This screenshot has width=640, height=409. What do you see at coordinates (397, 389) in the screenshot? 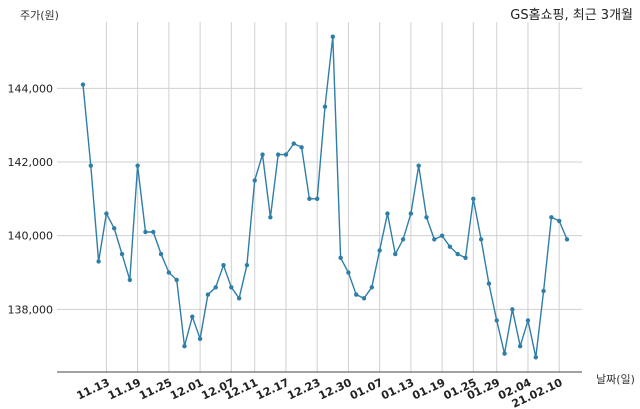
I see `x-tick-label: 01.13` at bounding box center [397, 389].